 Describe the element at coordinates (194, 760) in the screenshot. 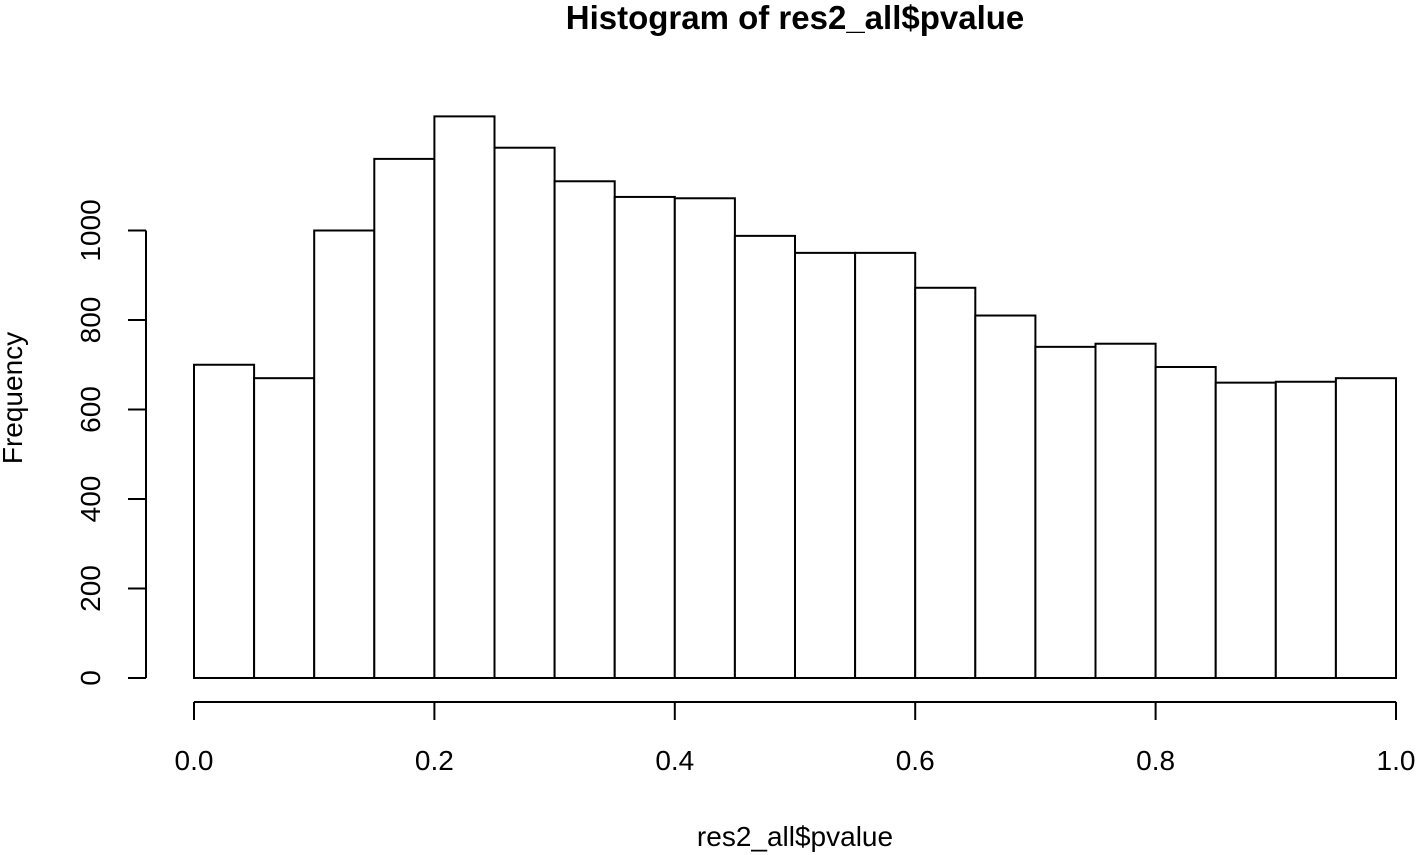

I see `x-tick-label: 0.0` at that location.